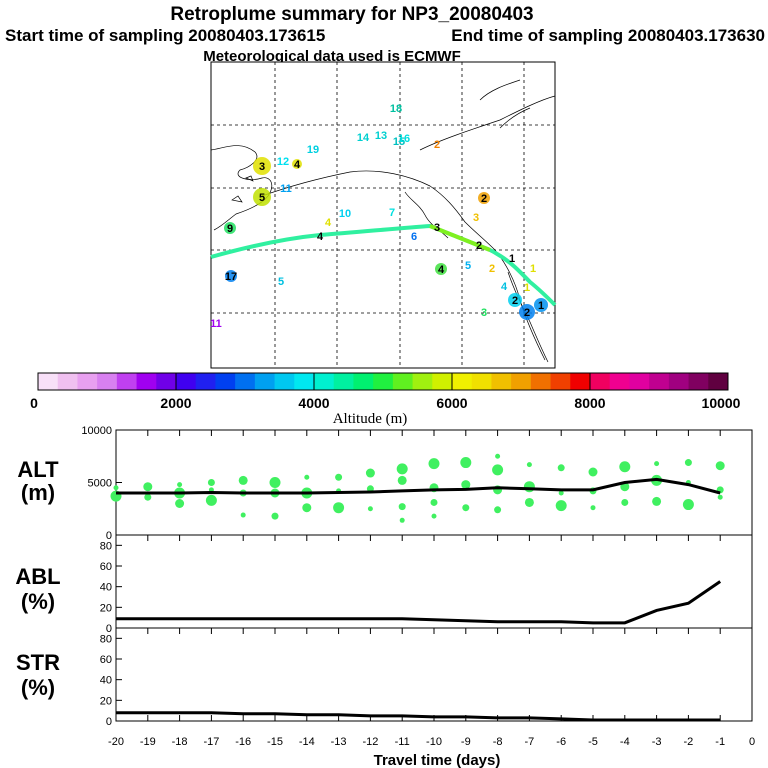 This screenshot has height=768, width=768. Describe the element at coordinates (106, 588) in the screenshot. I see `abl-ytick-label: 40` at that location.